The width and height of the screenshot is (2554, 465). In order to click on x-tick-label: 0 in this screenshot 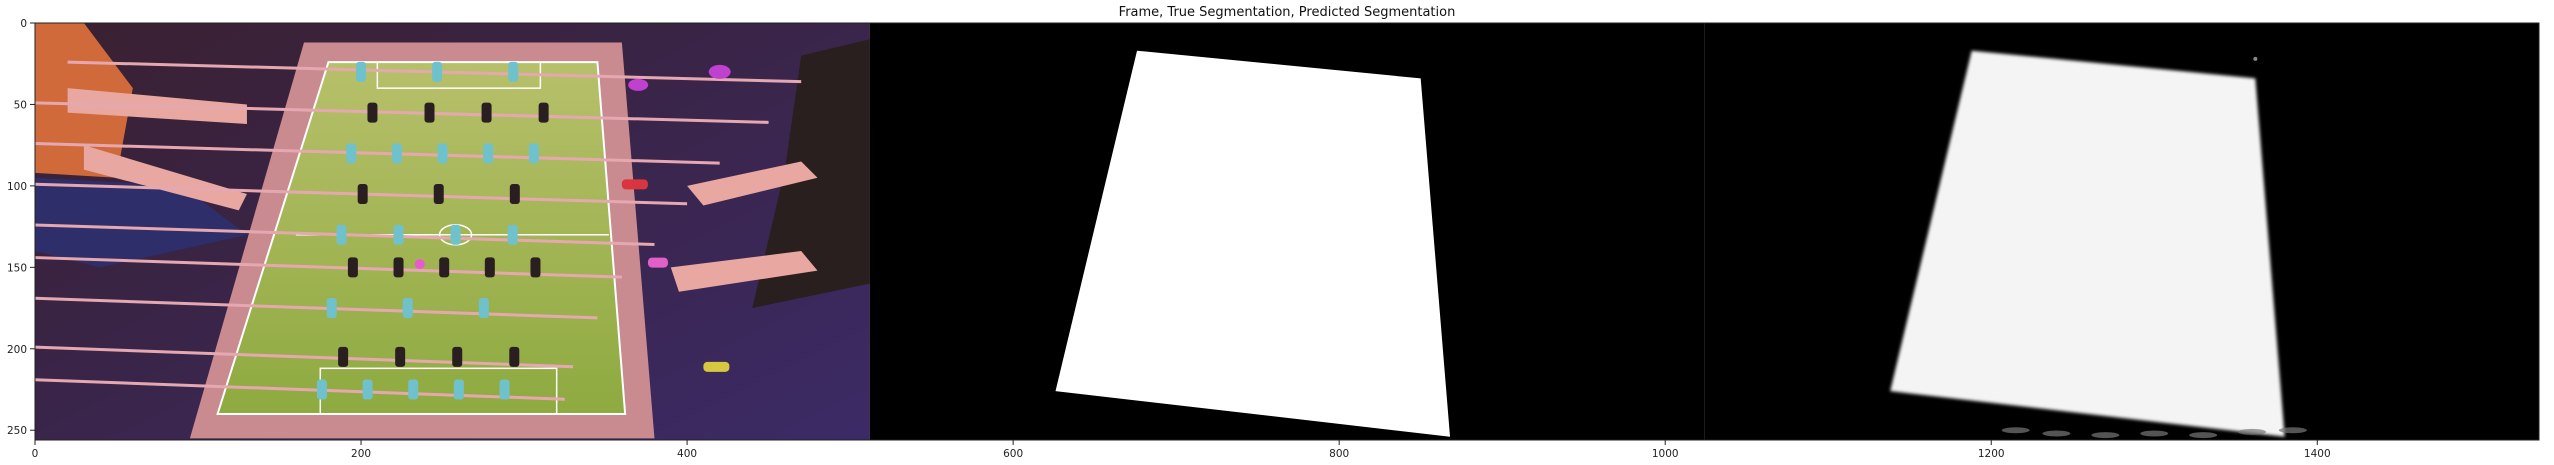, I will do `click(35, 454)`.